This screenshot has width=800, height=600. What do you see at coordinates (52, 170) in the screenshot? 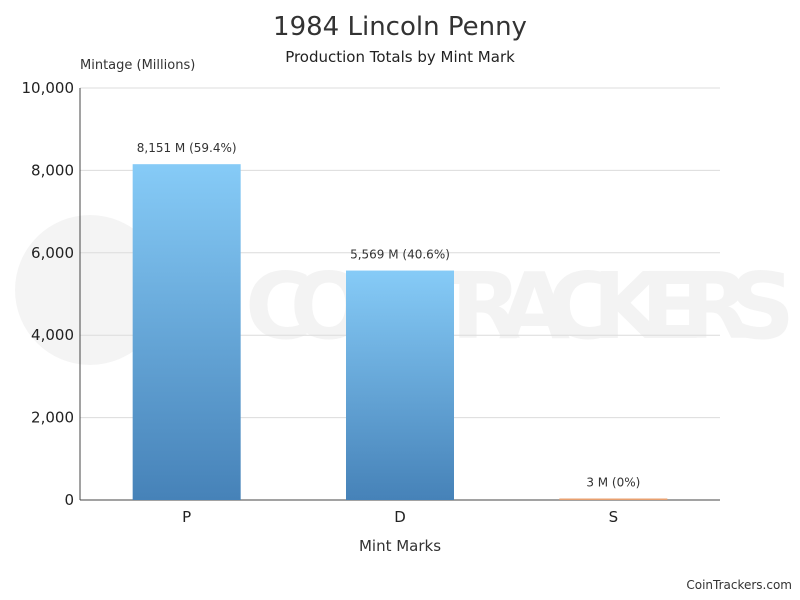
I see `y-tick-label: 8,000` at bounding box center [52, 170].